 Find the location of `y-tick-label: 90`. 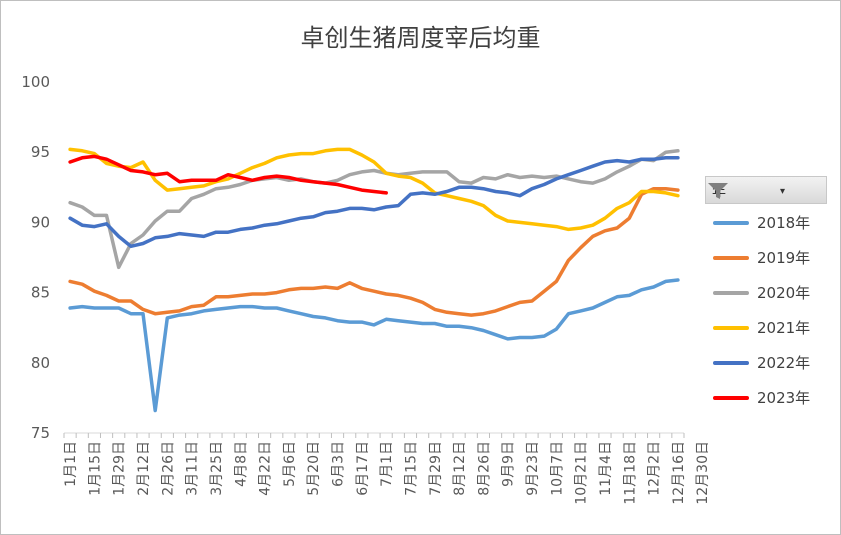

y-tick-label: 90 is located at coordinates (40, 222).